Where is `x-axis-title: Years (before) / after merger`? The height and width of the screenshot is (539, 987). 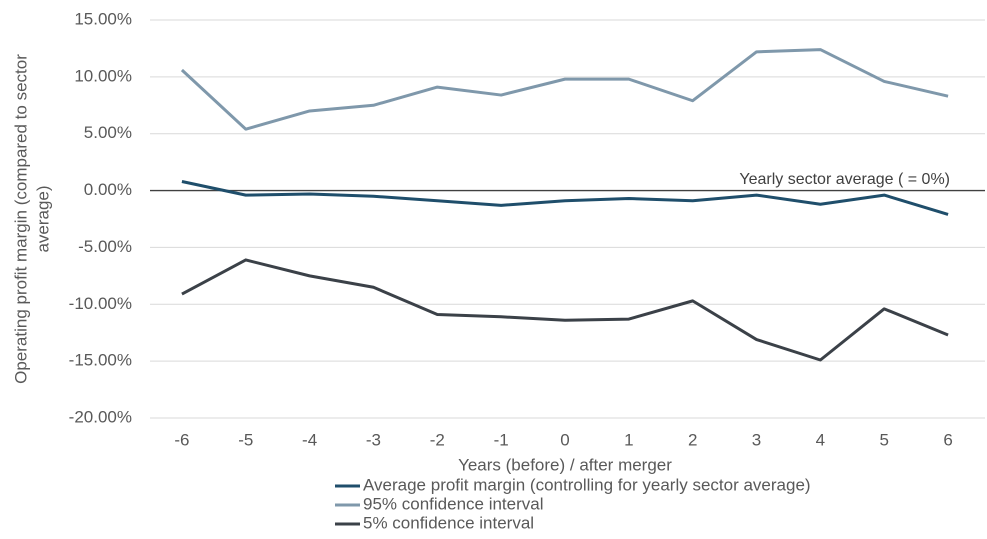
x-axis-title: Years (before) / after merger is located at coordinates (565, 464).